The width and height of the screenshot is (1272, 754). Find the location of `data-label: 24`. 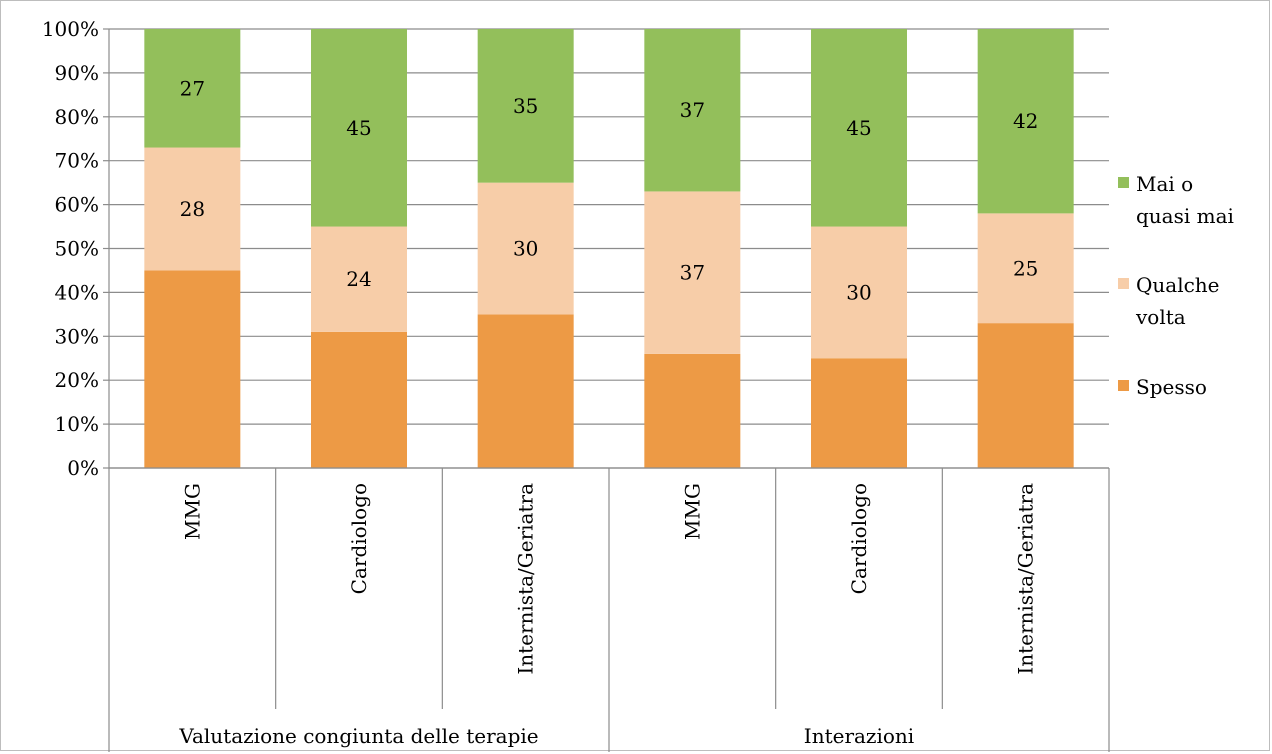

data-label: 24 is located at coordinates (358, 279).